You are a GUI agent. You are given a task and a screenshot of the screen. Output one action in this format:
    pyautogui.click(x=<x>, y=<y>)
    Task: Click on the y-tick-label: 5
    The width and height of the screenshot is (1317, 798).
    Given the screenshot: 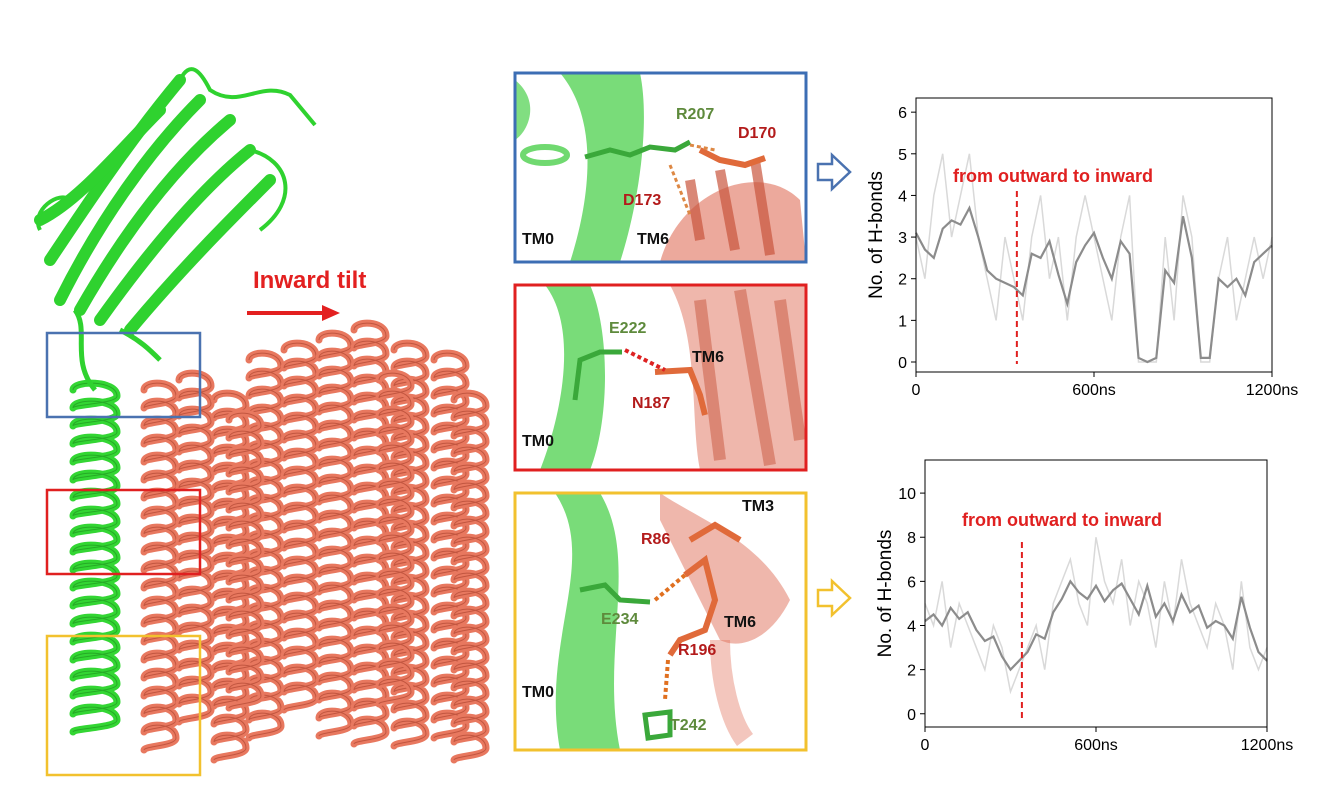 What is the action you would take?
    pyautogui.click(x=902, y=155)
    